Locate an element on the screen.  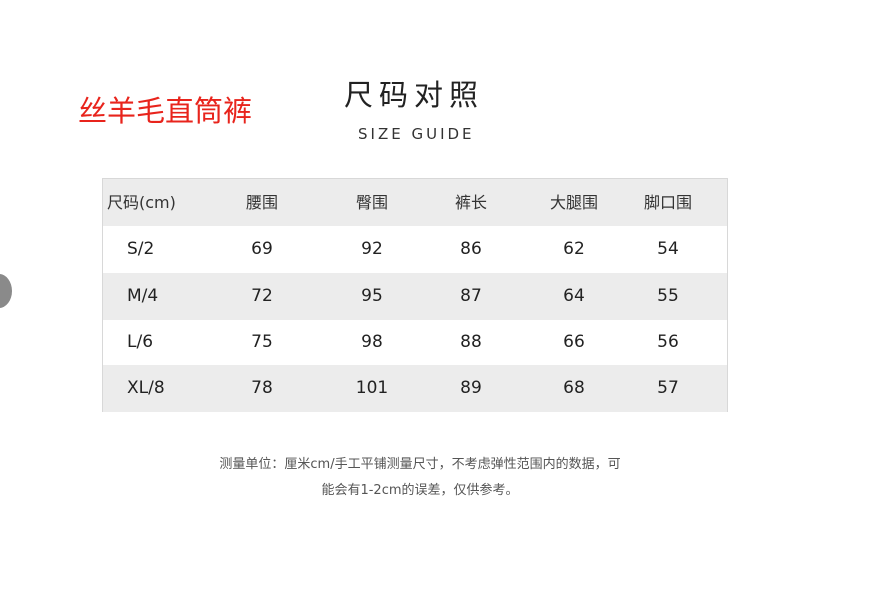
measurement-cell: 69 is located at coordinates (262, 249).